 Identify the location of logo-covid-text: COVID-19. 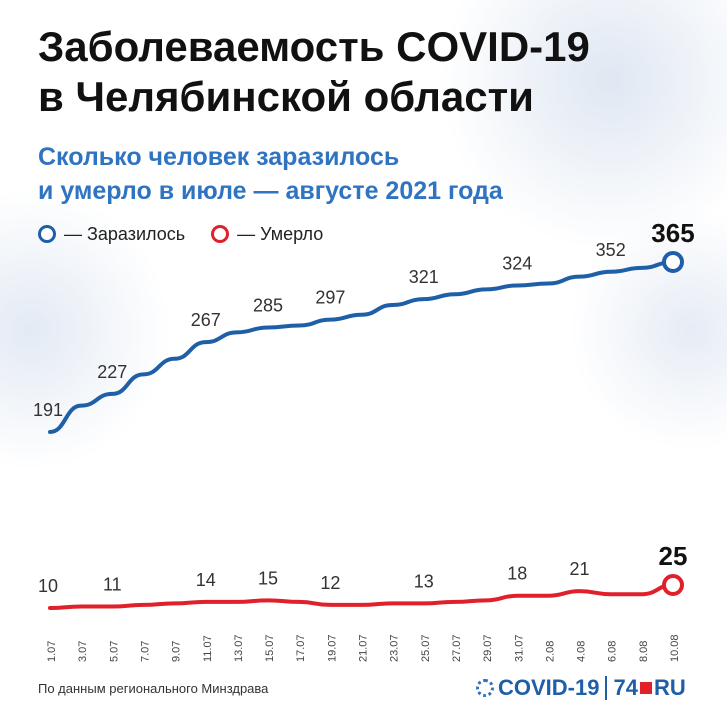
(549, 687).